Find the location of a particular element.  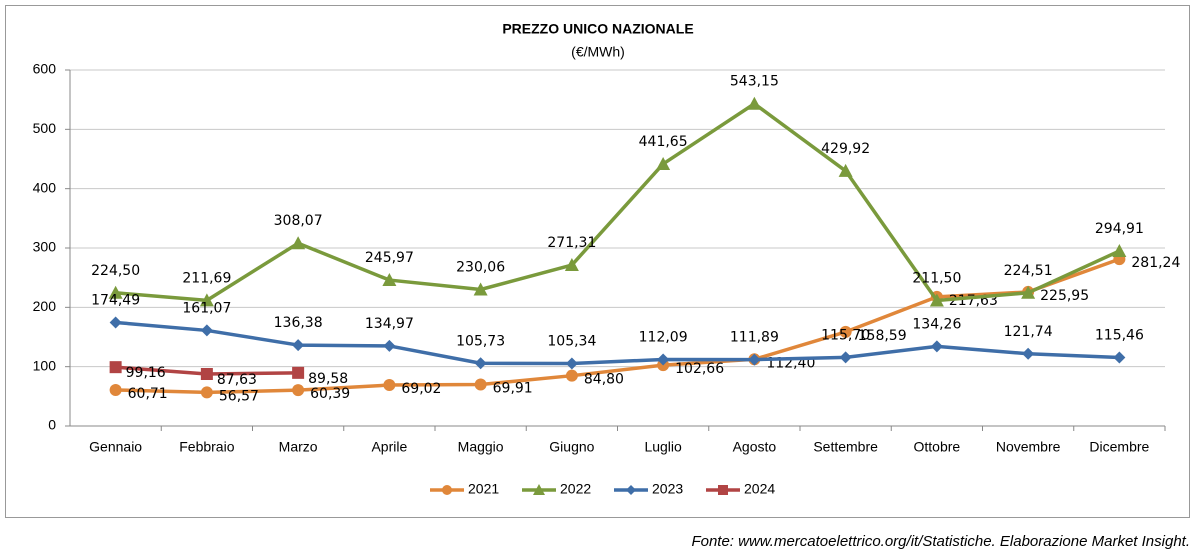

data-label: 230,06 is located at coordinates (480, 267).